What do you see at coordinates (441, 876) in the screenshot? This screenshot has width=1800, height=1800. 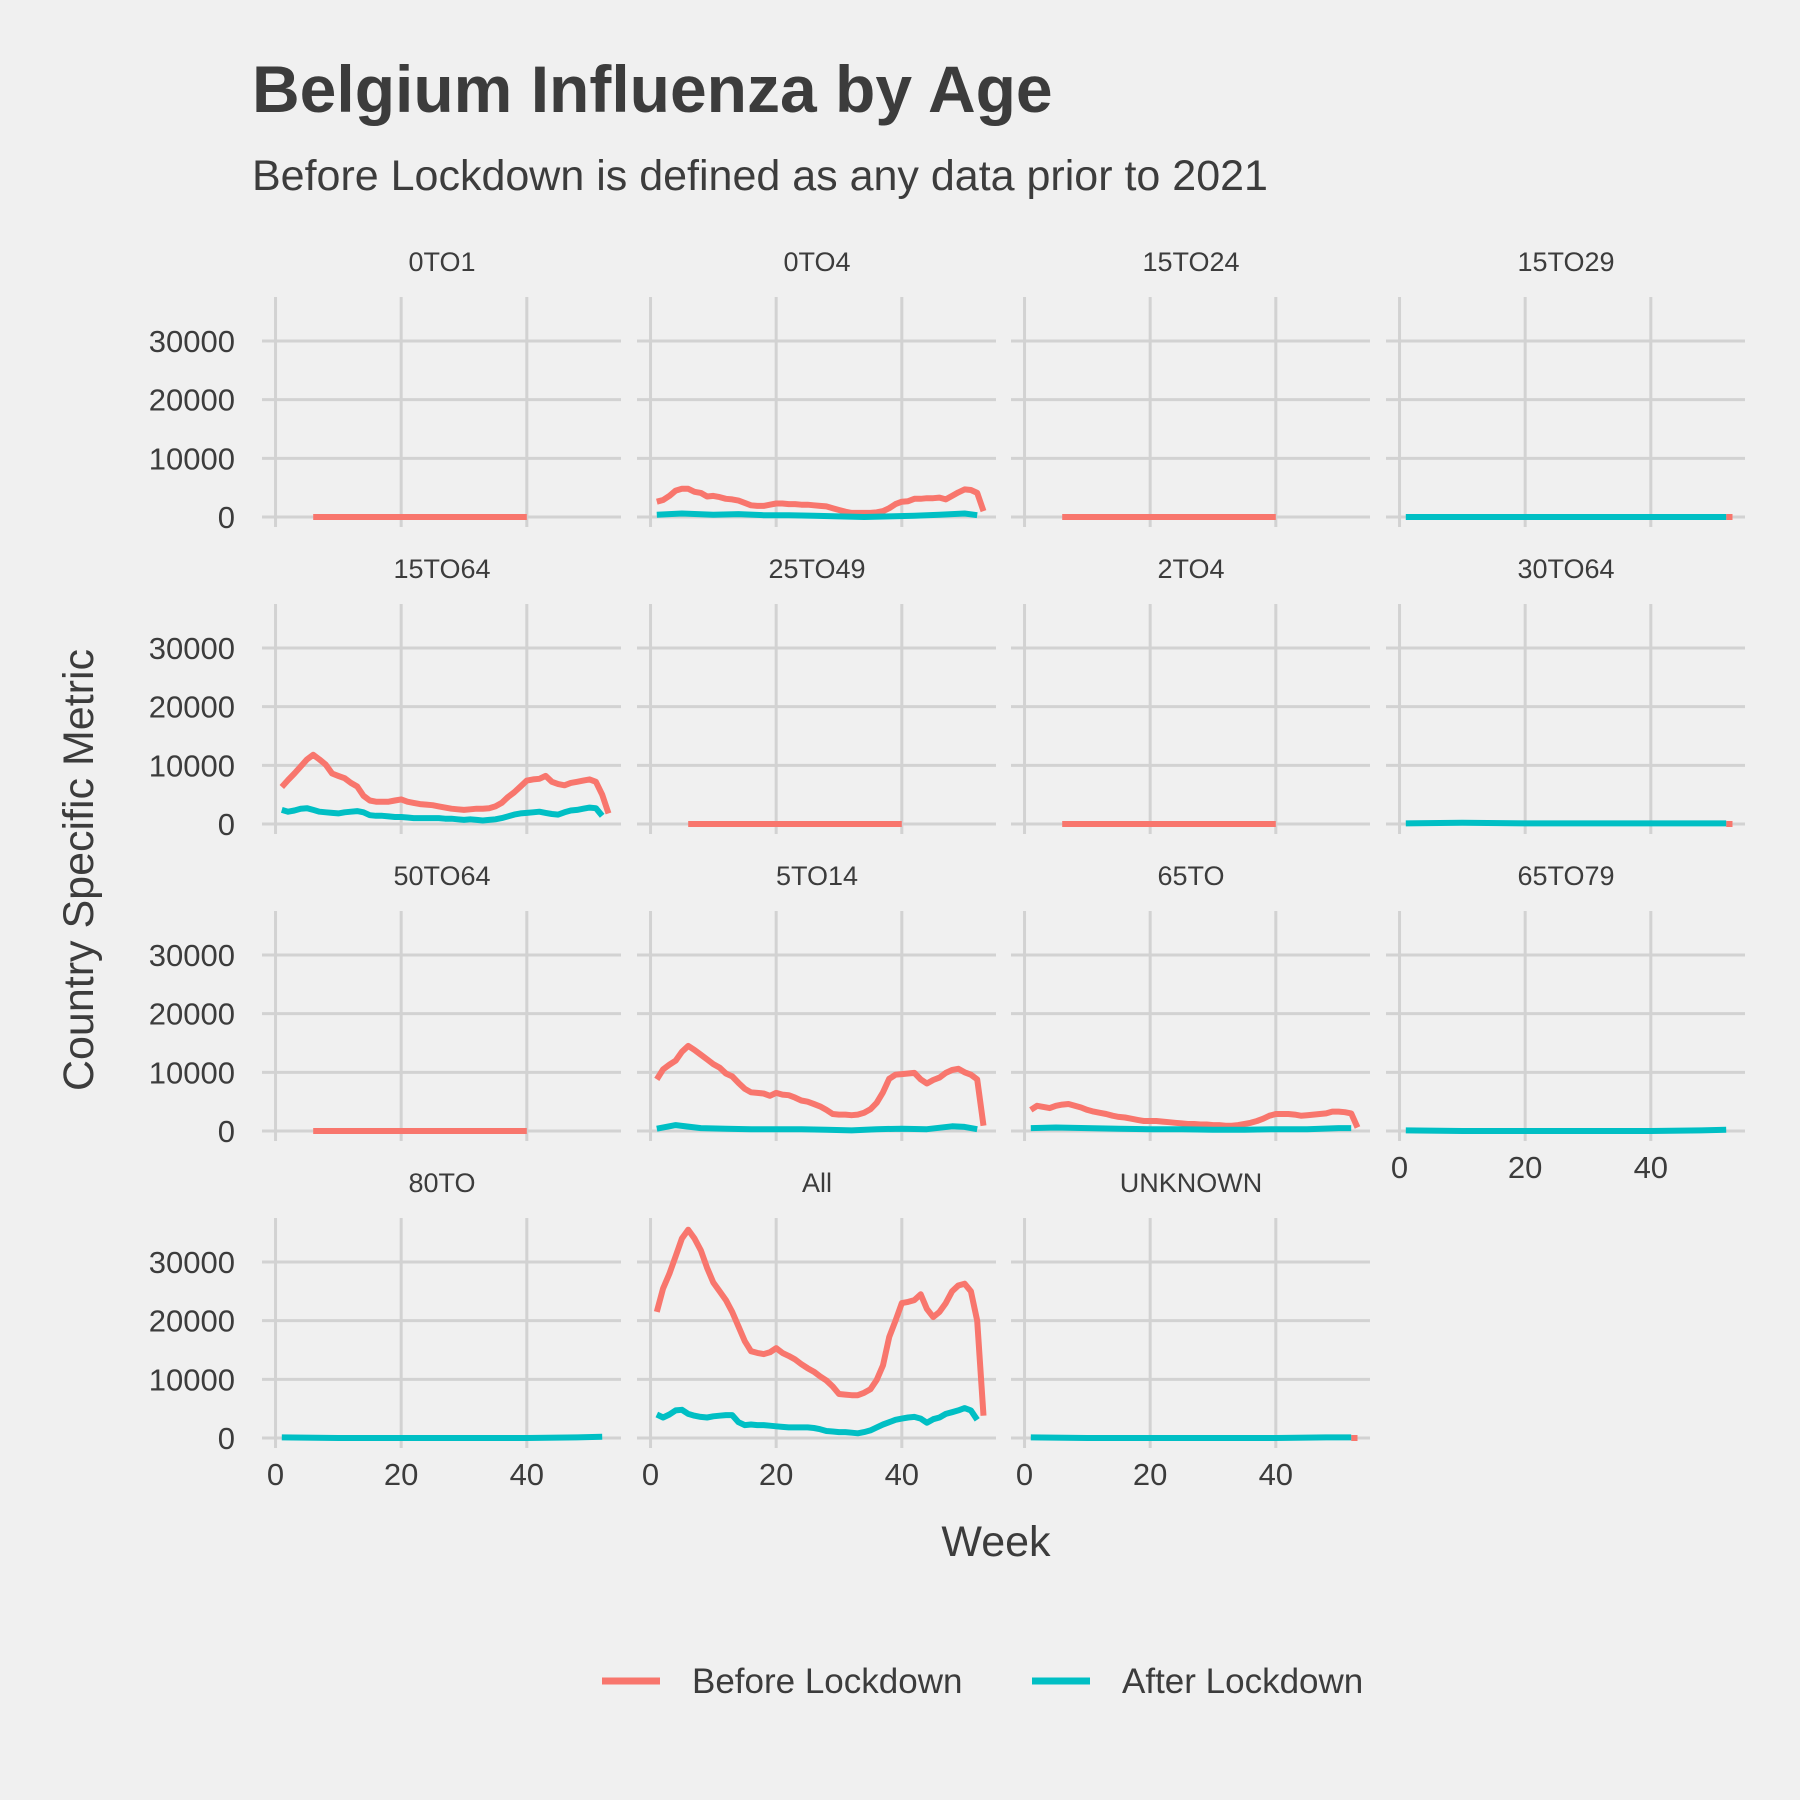 I see `facet-strip-label: 50TO64` at bounding box center [441, 876].